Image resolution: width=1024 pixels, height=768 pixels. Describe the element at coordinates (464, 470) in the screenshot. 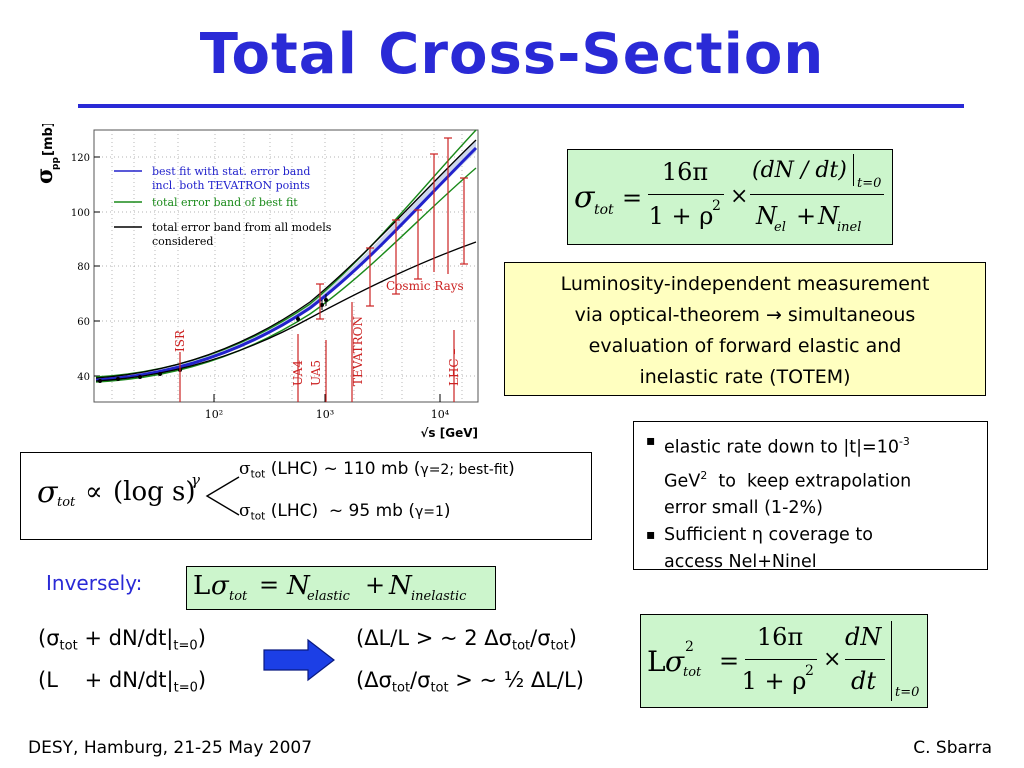

I see `gamma-note: γ=2; best-fit` at that location.